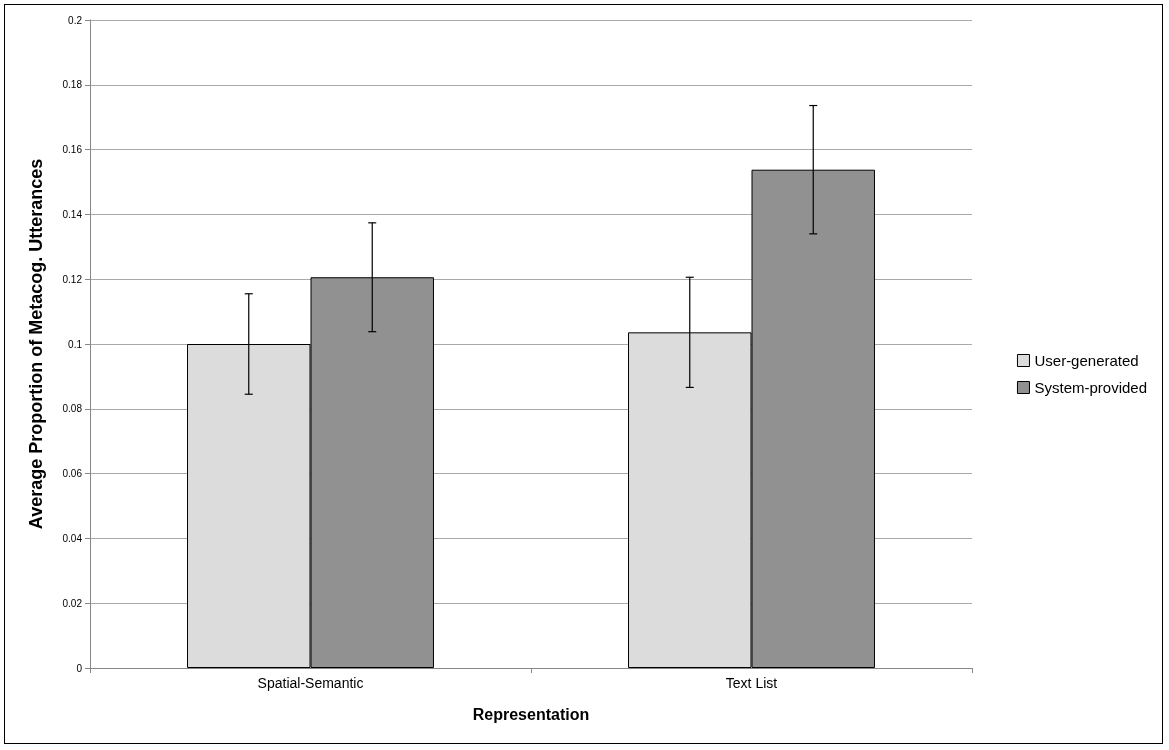 The width and height of the screenshot is (1169, 750). Describe the element at coordinates (751, 683) in the screenshot. I see `x-tick-label: Text List` at that location.